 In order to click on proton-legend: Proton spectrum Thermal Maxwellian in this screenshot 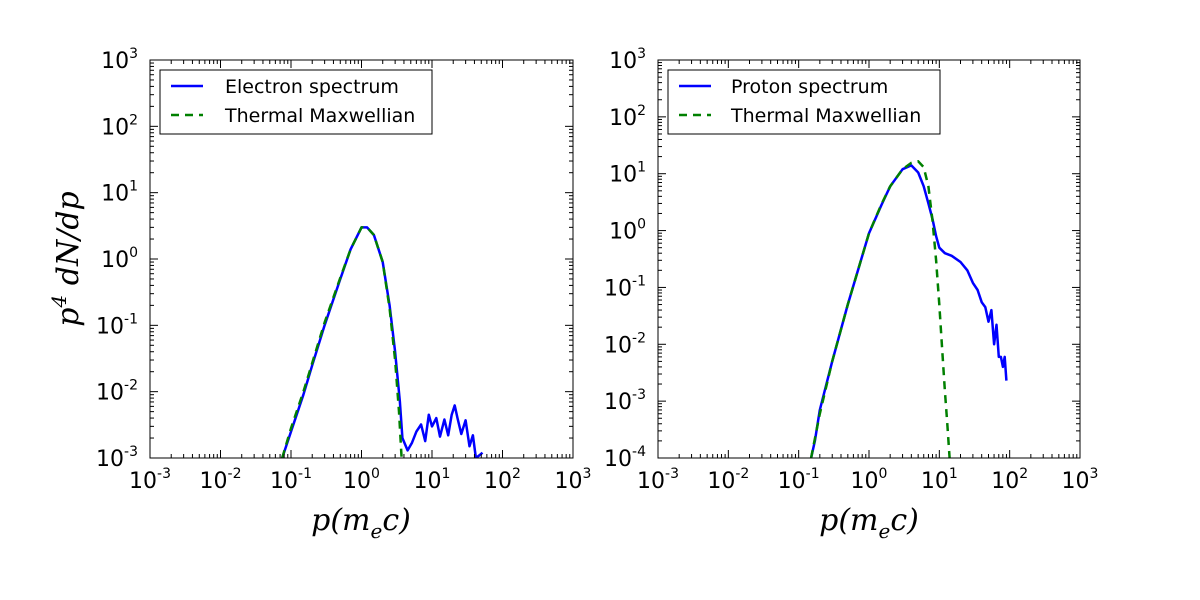, I will do `click(804, 102)`.